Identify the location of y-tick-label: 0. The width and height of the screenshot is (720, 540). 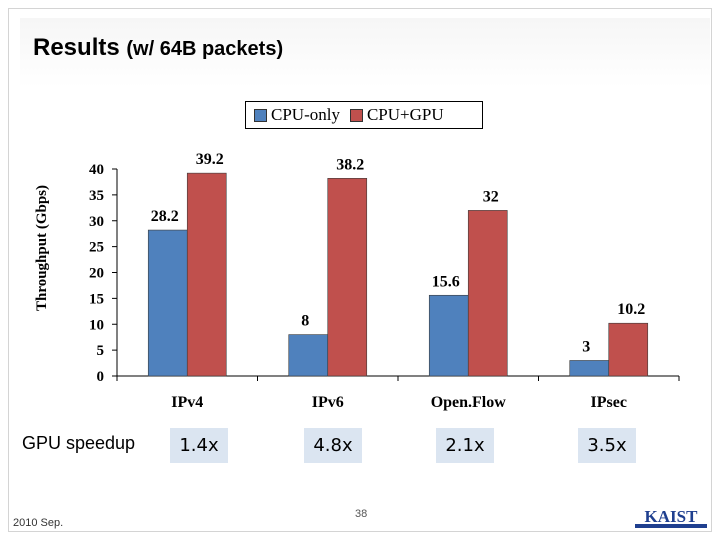
(101, 377).